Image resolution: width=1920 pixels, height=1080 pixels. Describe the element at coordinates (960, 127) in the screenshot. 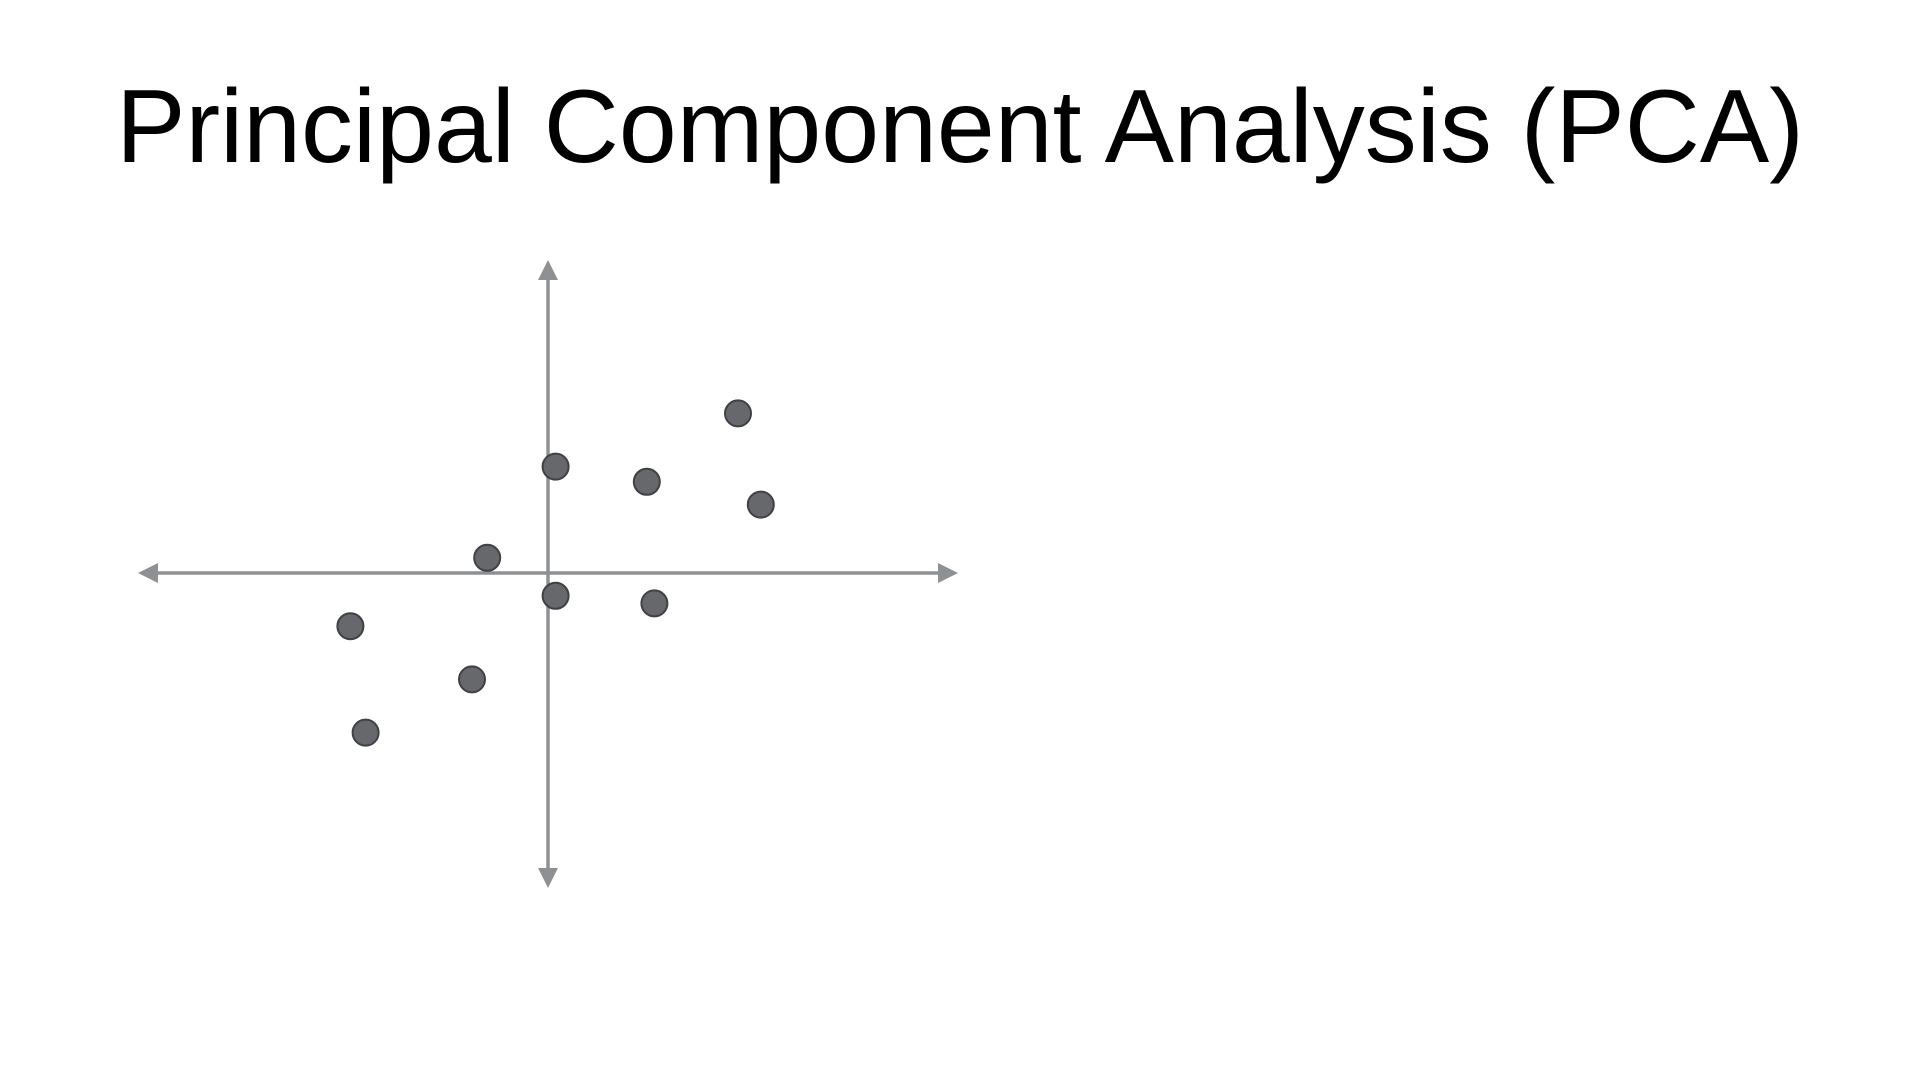

I see `slide-title: Principal Component Analysis (PCA)` at that location.